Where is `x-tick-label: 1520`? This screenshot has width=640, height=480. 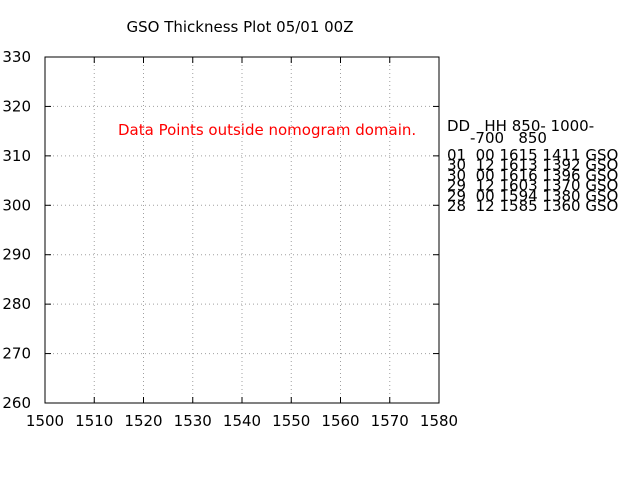
x-tick-label: 1520 is located at coordinates (143, 421).